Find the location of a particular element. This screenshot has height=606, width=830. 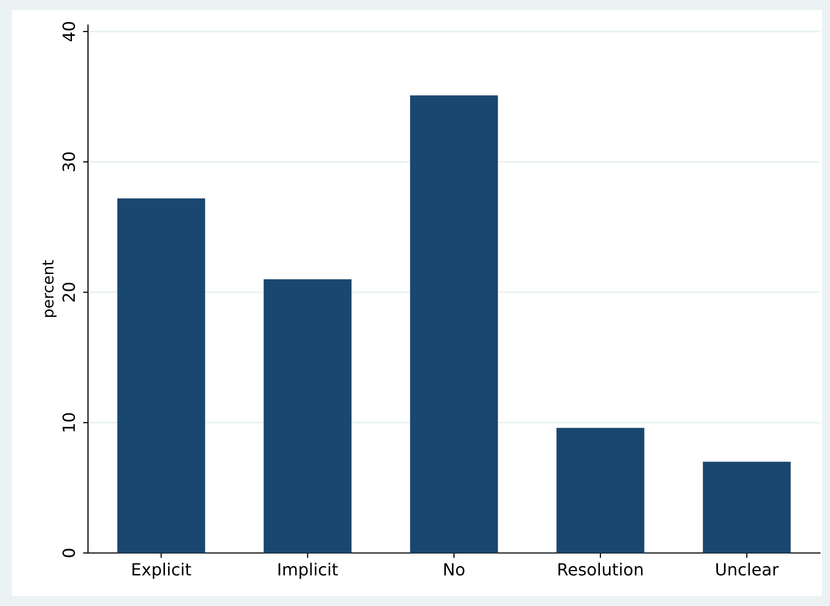

x-tick-label: Resolution is located at coordinates (600, 569).